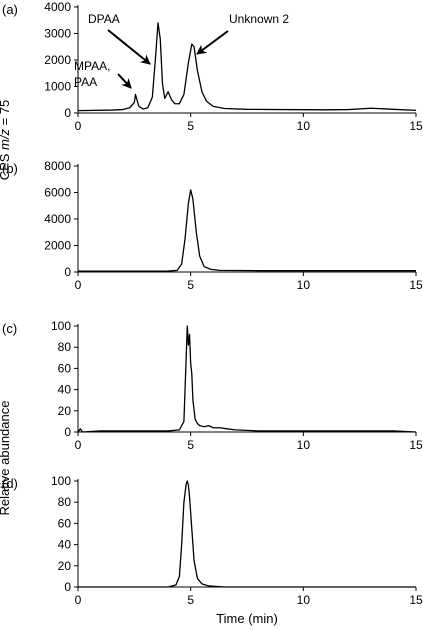 This screenshot has height=630, width=423. What do you see at coordinates (10, 168) in the screenshot?
I see `panel-label: (b)` at bounding box center [10, 168].